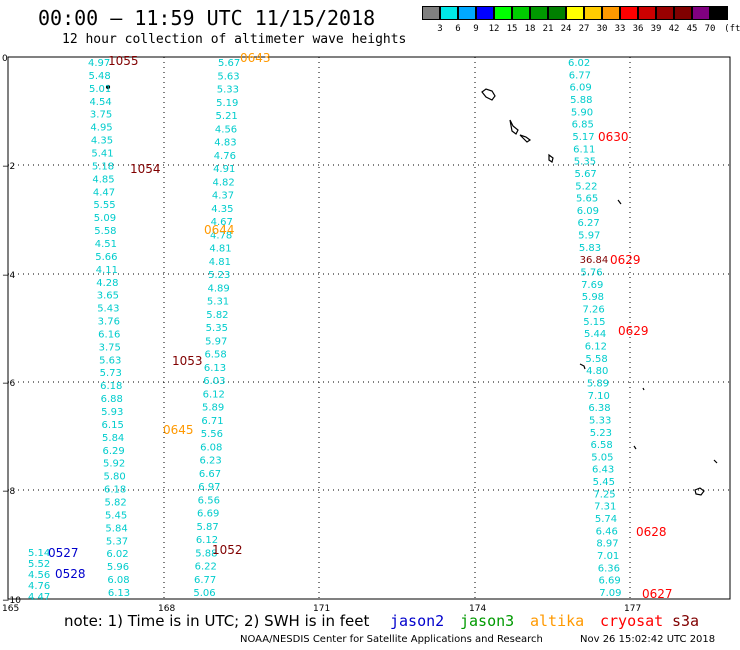  What do you see at coordinates (594, 322) in the screenshot?
I see `wave-height-label: 5.15` at bounding box center [594, 322].